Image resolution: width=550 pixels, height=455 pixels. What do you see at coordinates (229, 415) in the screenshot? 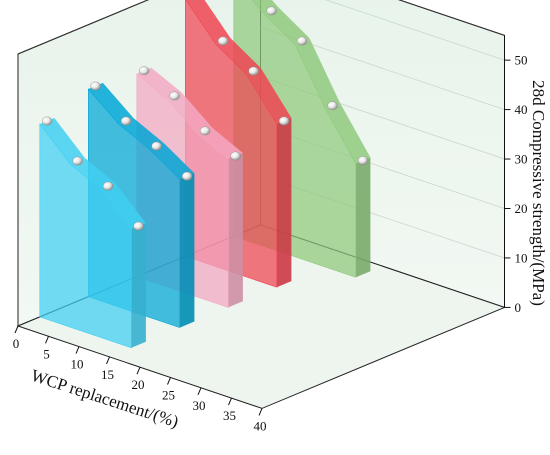
I see `x-tick-label-7: 35` at bounding box center [229, 415].